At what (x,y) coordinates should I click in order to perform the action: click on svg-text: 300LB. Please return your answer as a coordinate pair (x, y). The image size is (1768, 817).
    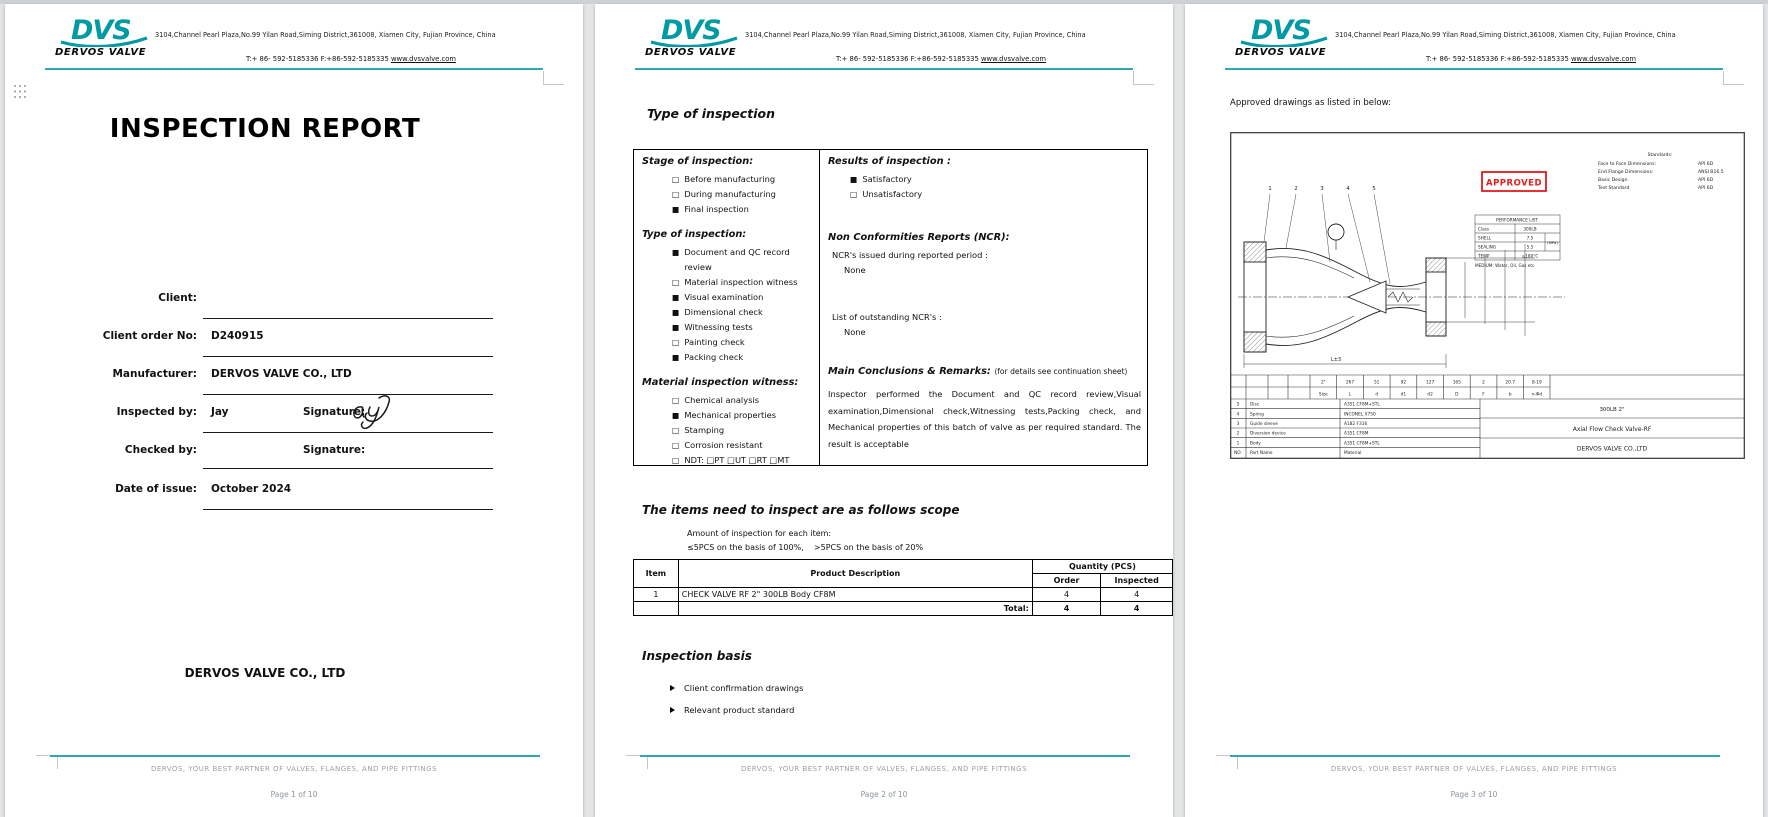
    Looking at the image, I should click on (1529, 229).